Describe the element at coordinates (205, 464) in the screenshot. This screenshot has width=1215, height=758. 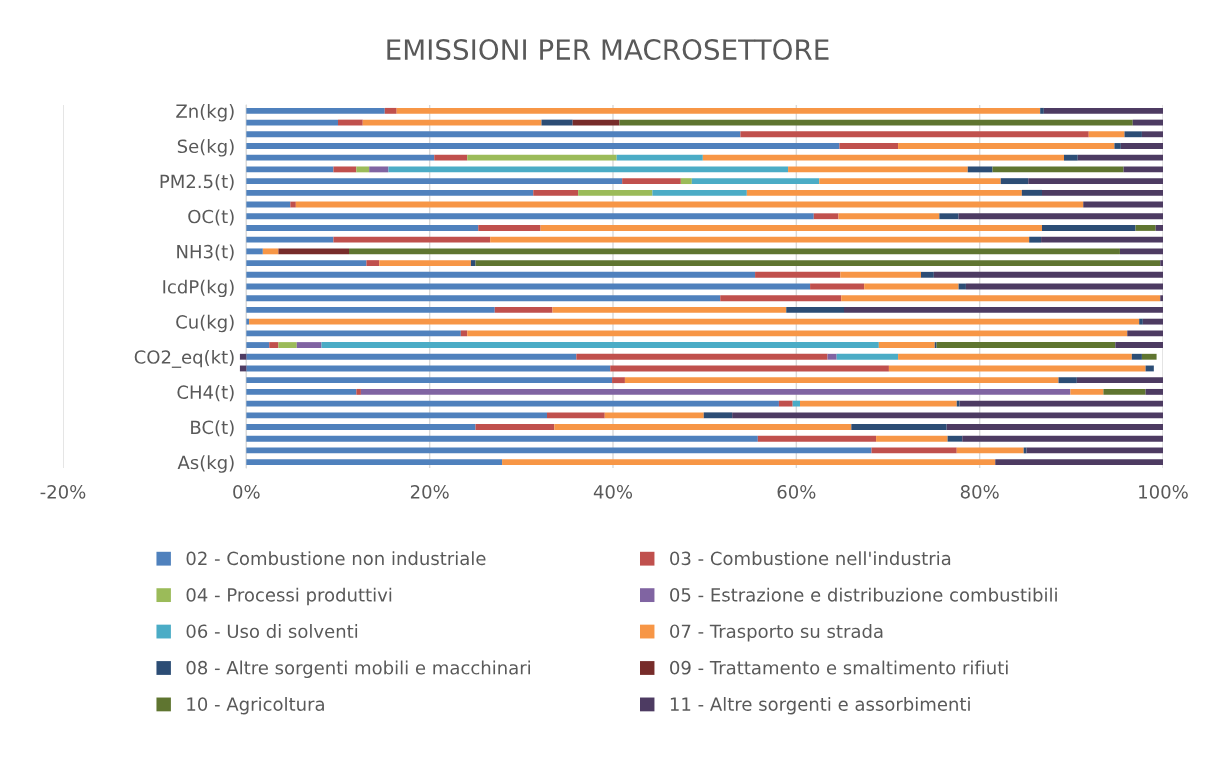
I see `y-tick-label: As(kg)` at that location.